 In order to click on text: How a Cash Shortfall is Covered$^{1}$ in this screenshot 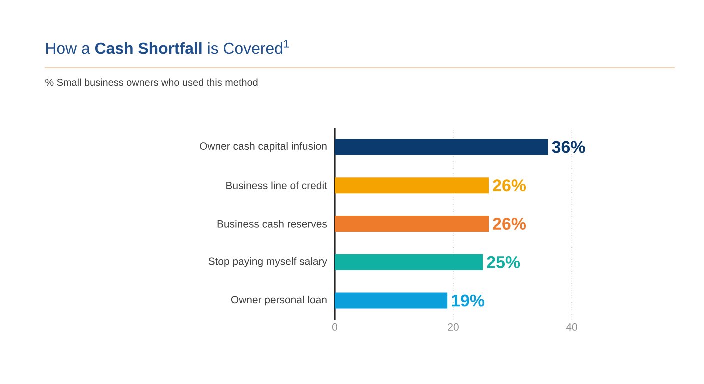, I will do `click(168, 47)`.